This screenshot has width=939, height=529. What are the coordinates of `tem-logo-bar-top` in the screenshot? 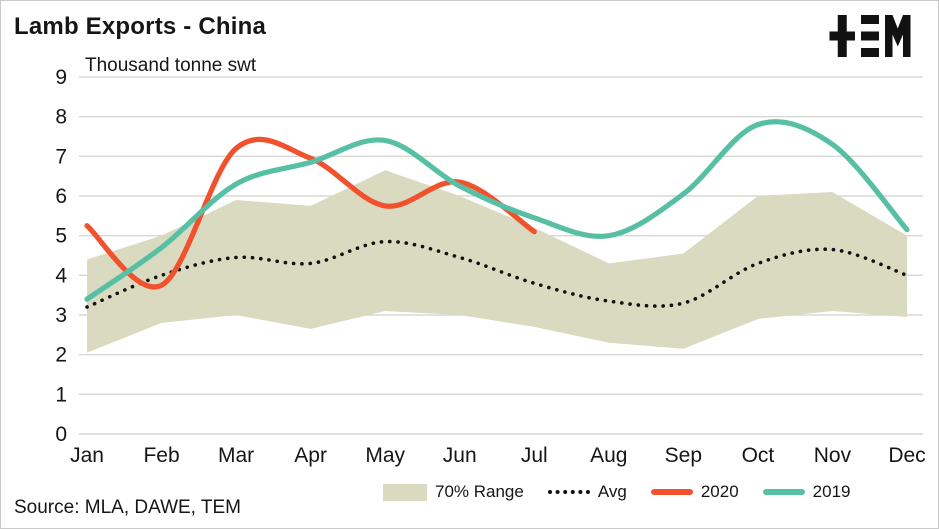 It's located at (870, 19).